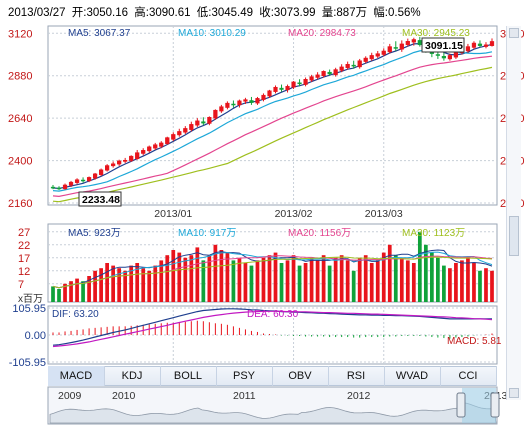 The image size is (527, 433). I want to click on navigator-handle-left, so click(461, 405).